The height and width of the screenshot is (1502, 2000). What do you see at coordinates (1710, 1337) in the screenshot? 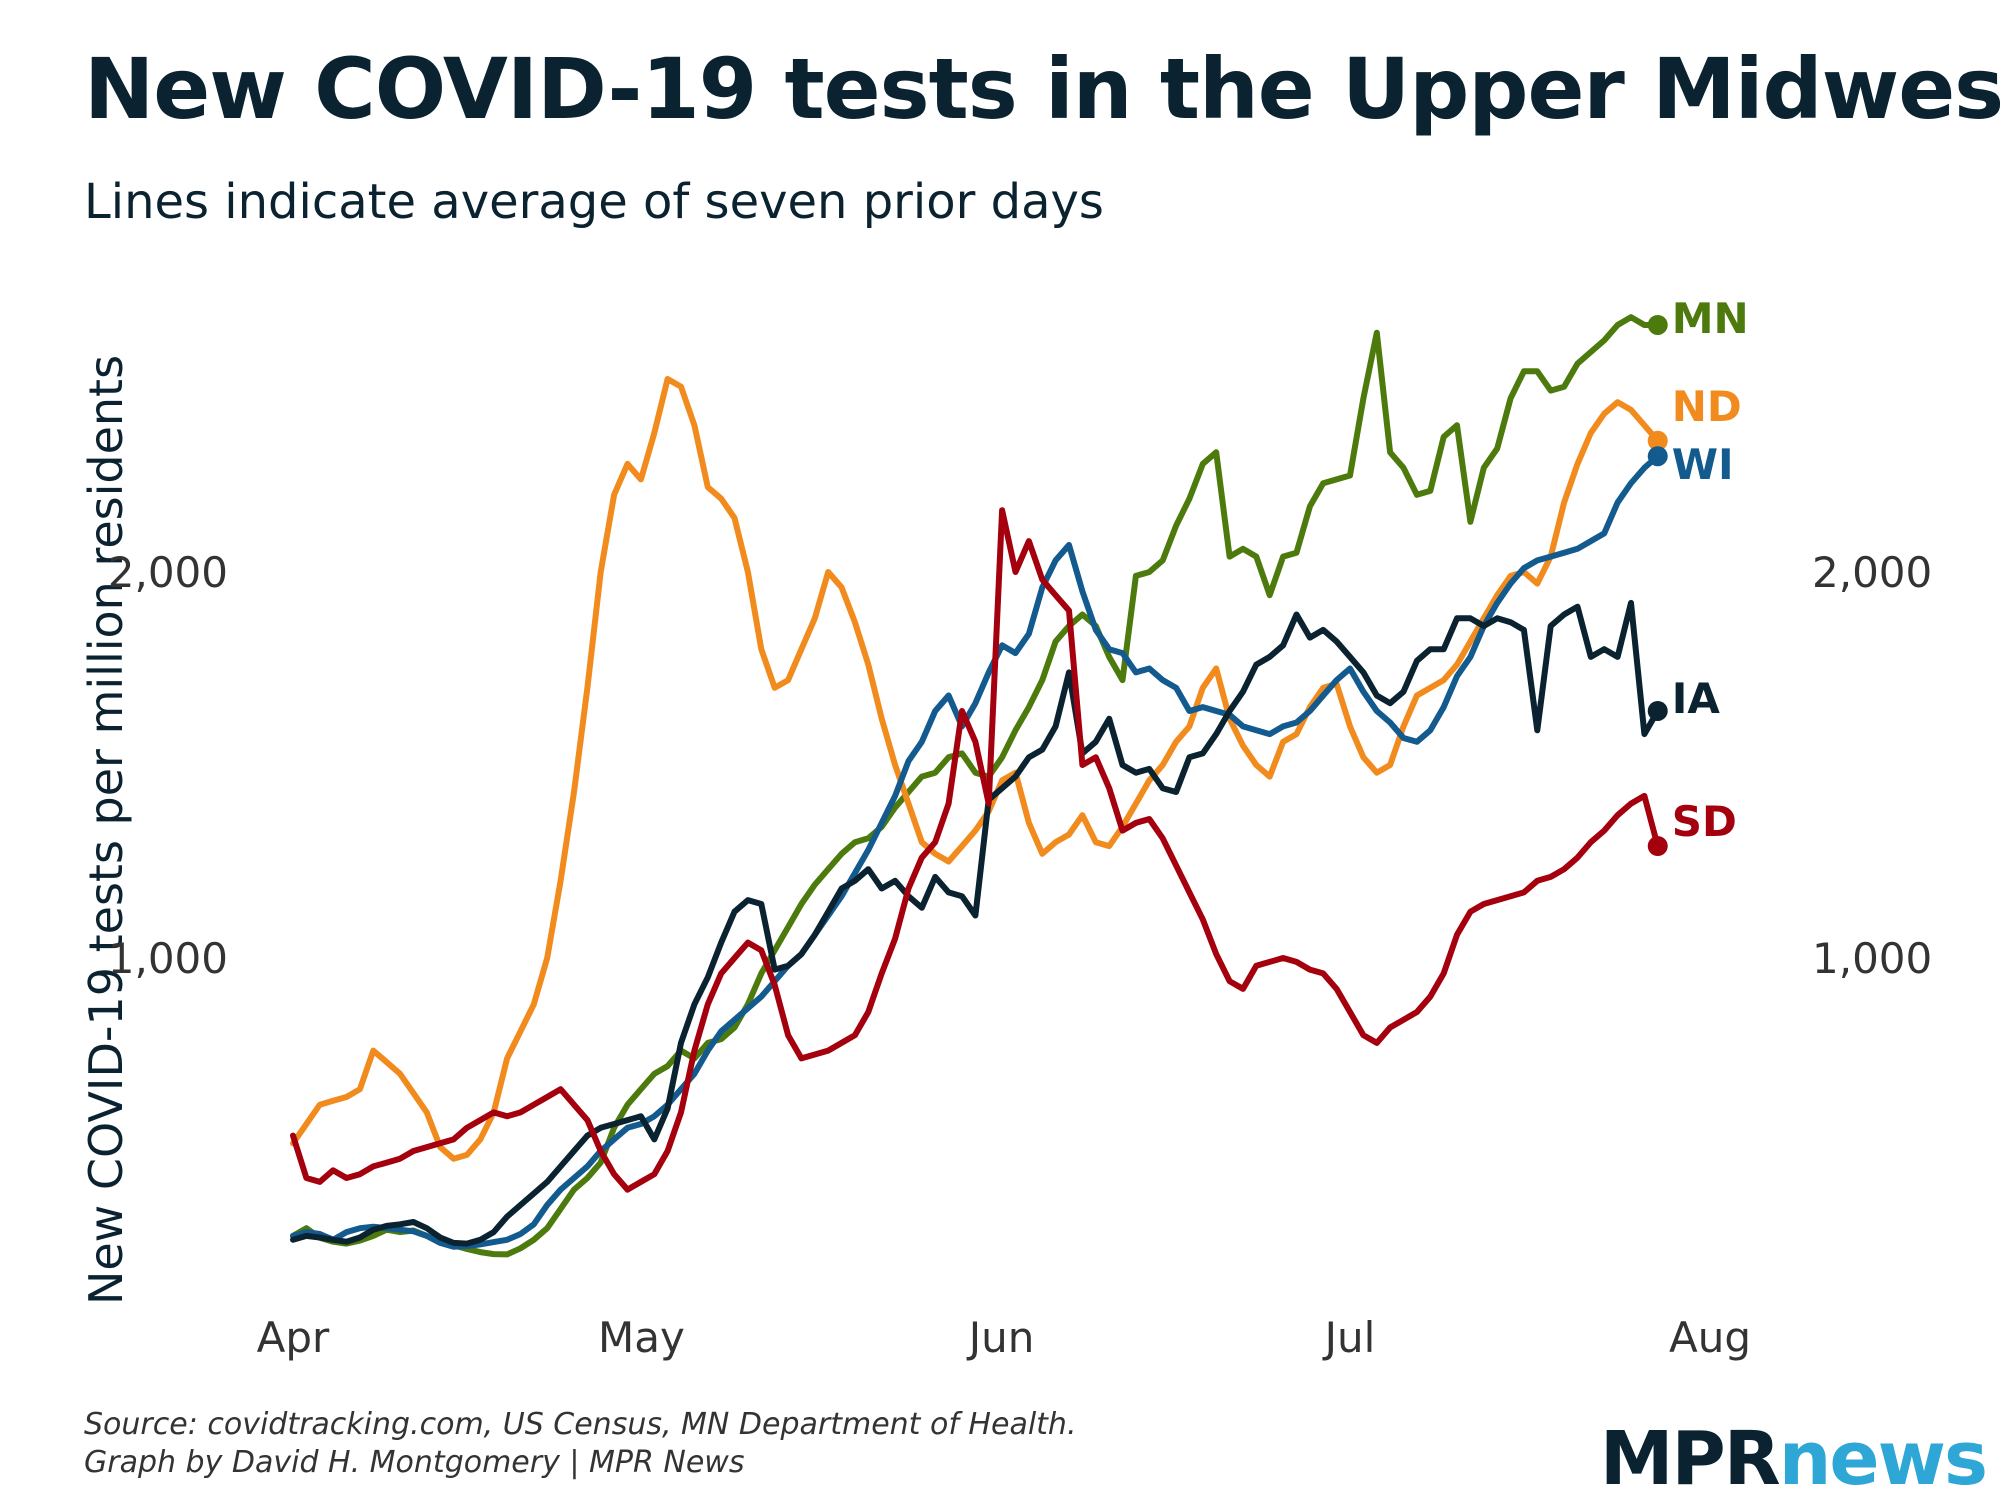
I see `x-tick-label: Aug` at bounding box center [1710, 1337].